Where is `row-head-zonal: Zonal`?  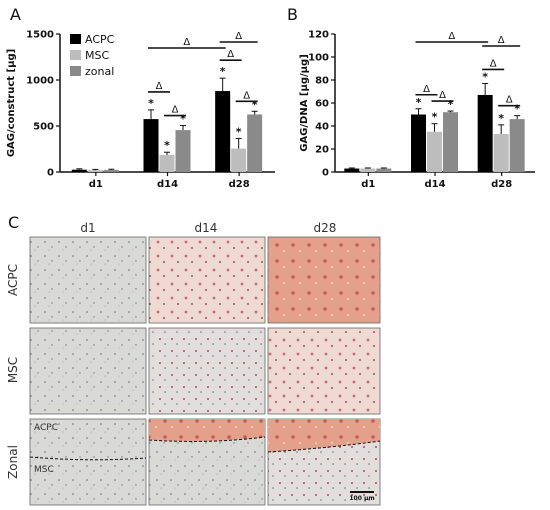 row-head-zonal: Zonal is located at coordinates (13, 462).